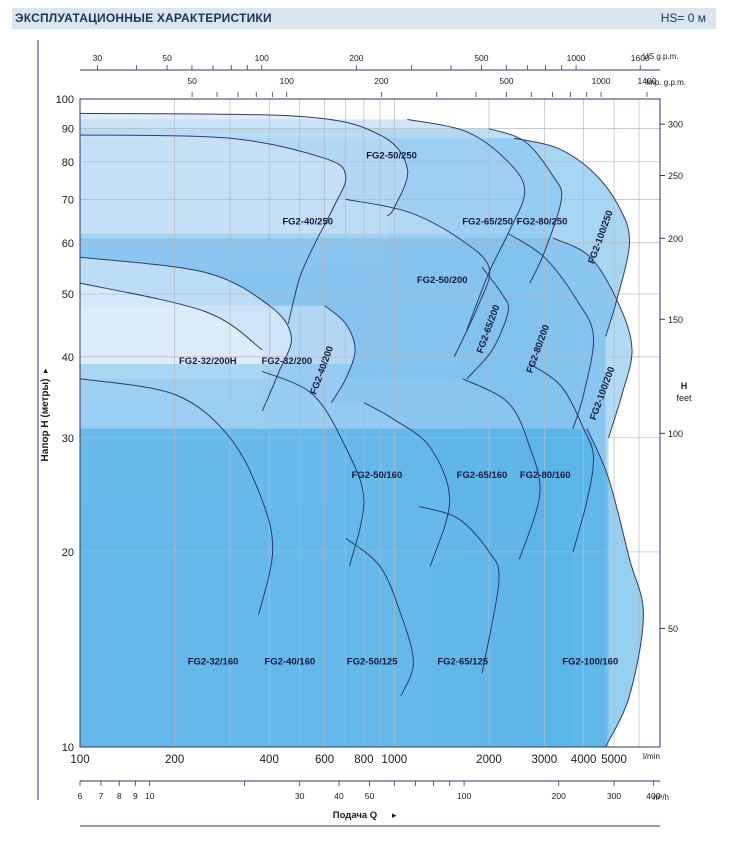 This screenshot has width=730, height=841. Describe the element at coordinates (542, 222) in the screenshot. I see `curve-label: FG2-80/250` at that location.